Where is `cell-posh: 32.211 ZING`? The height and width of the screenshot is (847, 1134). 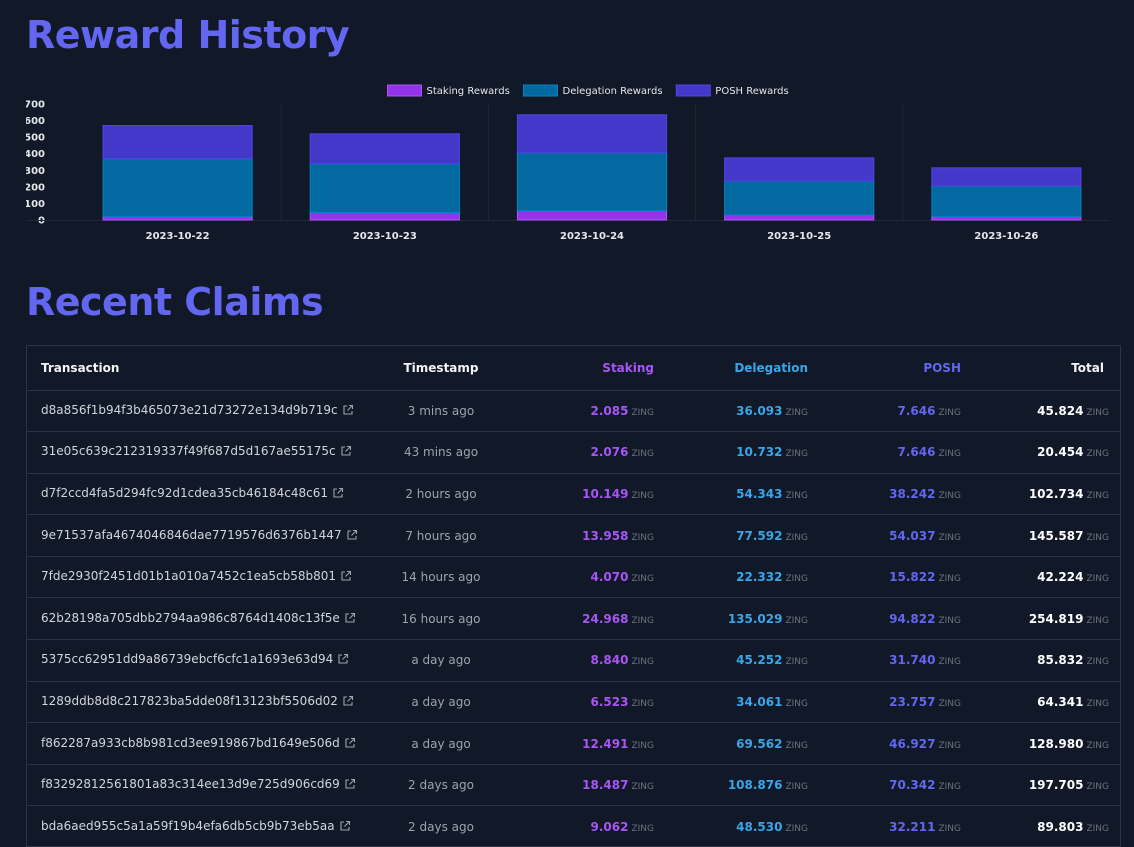
cell-posh: 32.211 ZING is located at coordinates (884, 826).